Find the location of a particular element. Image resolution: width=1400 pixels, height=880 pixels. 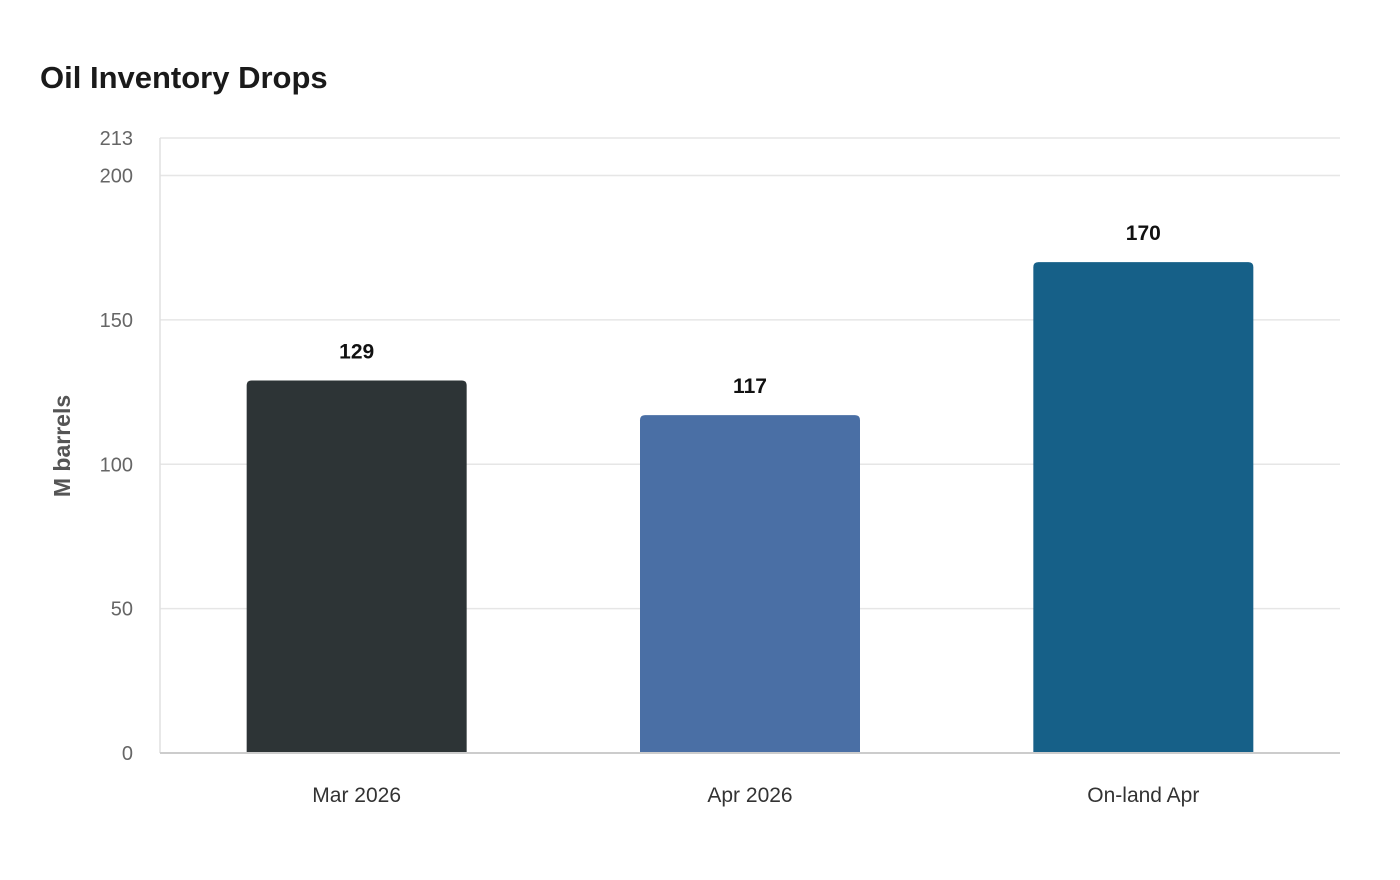

y-tick-label: 0 is located at coordinates (127, 754).